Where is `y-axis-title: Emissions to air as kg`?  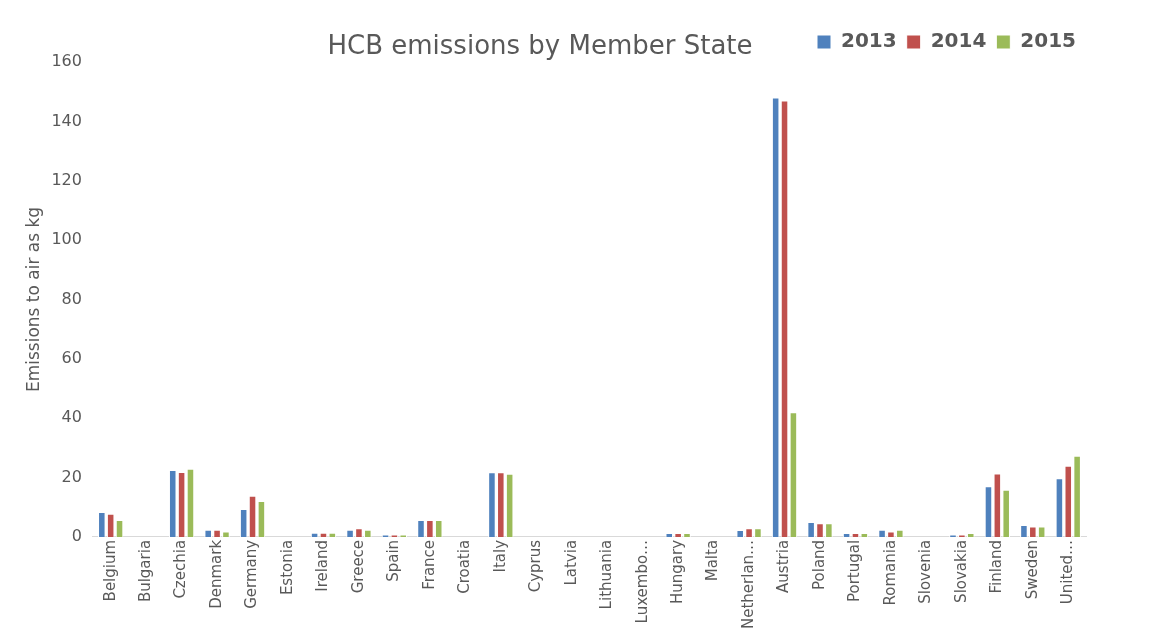
y-axis-title: Emissions to air as kg is located at coordinates (32, 299).